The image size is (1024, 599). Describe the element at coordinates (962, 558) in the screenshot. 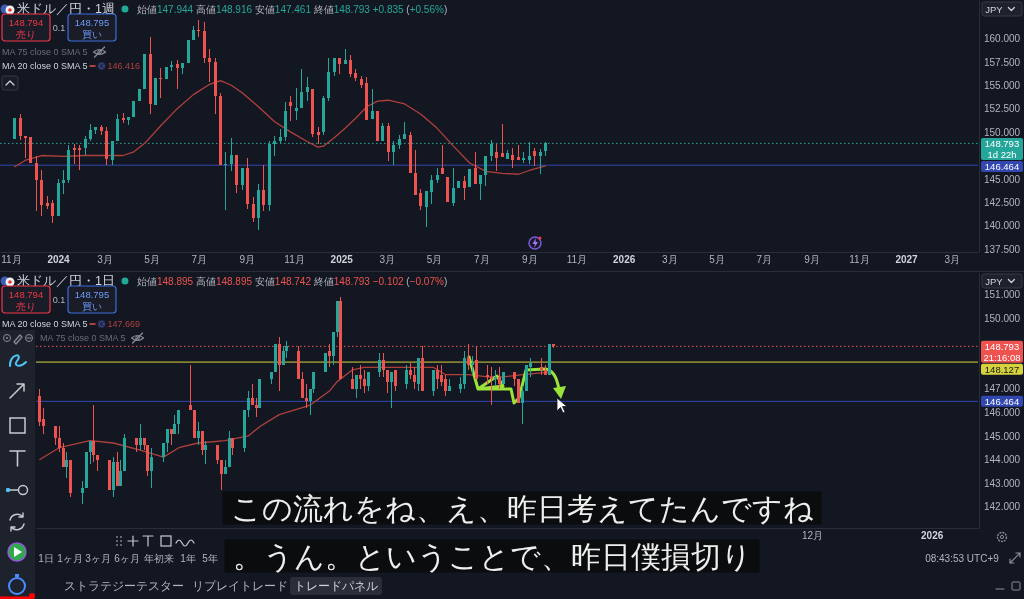

I see `text: 08:43:53 UTC+9` at that location.